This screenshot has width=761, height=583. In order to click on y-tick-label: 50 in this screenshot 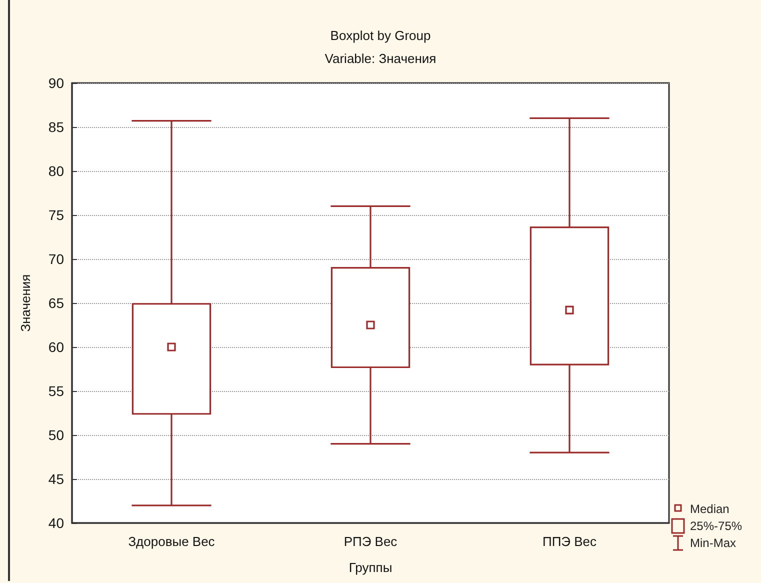, I will do `click(56, 435)`.